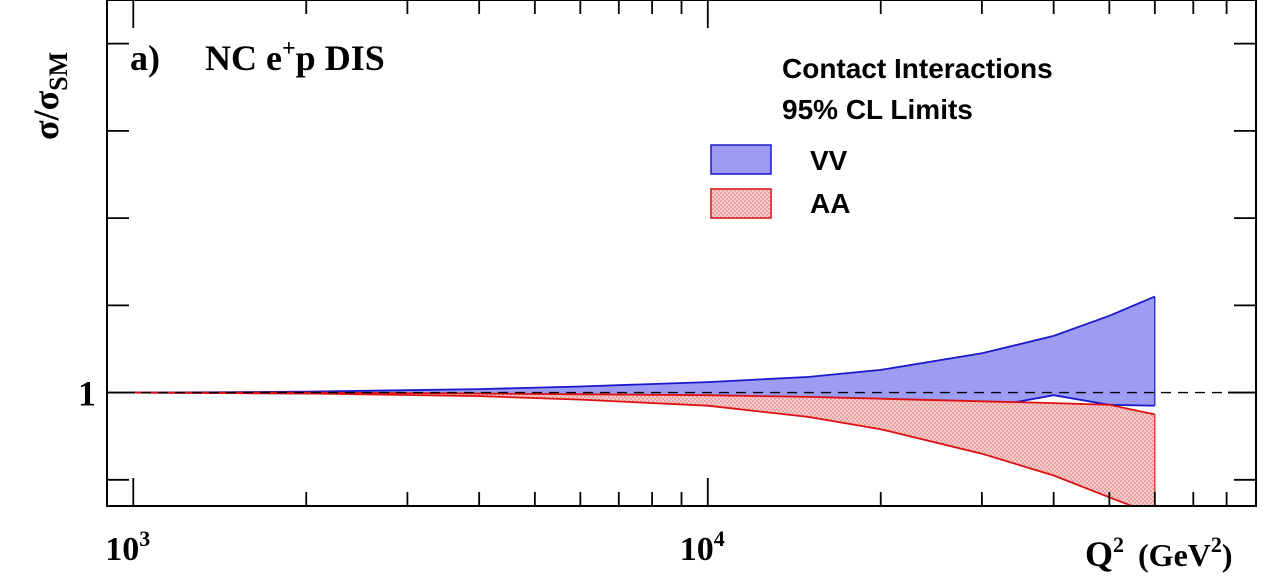 This screenshot has height=576, width=1268. I want to click on y-axis-label: σ/σSM, so click(49, 96).